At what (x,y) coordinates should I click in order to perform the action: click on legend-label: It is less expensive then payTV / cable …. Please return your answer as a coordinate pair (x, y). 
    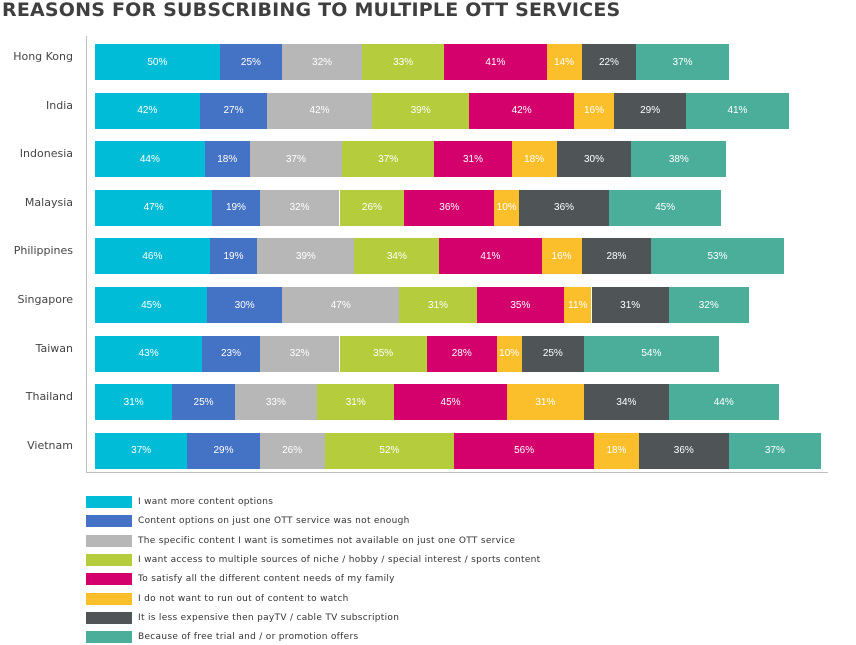
    Looking at the image, I should click on (269, 617).